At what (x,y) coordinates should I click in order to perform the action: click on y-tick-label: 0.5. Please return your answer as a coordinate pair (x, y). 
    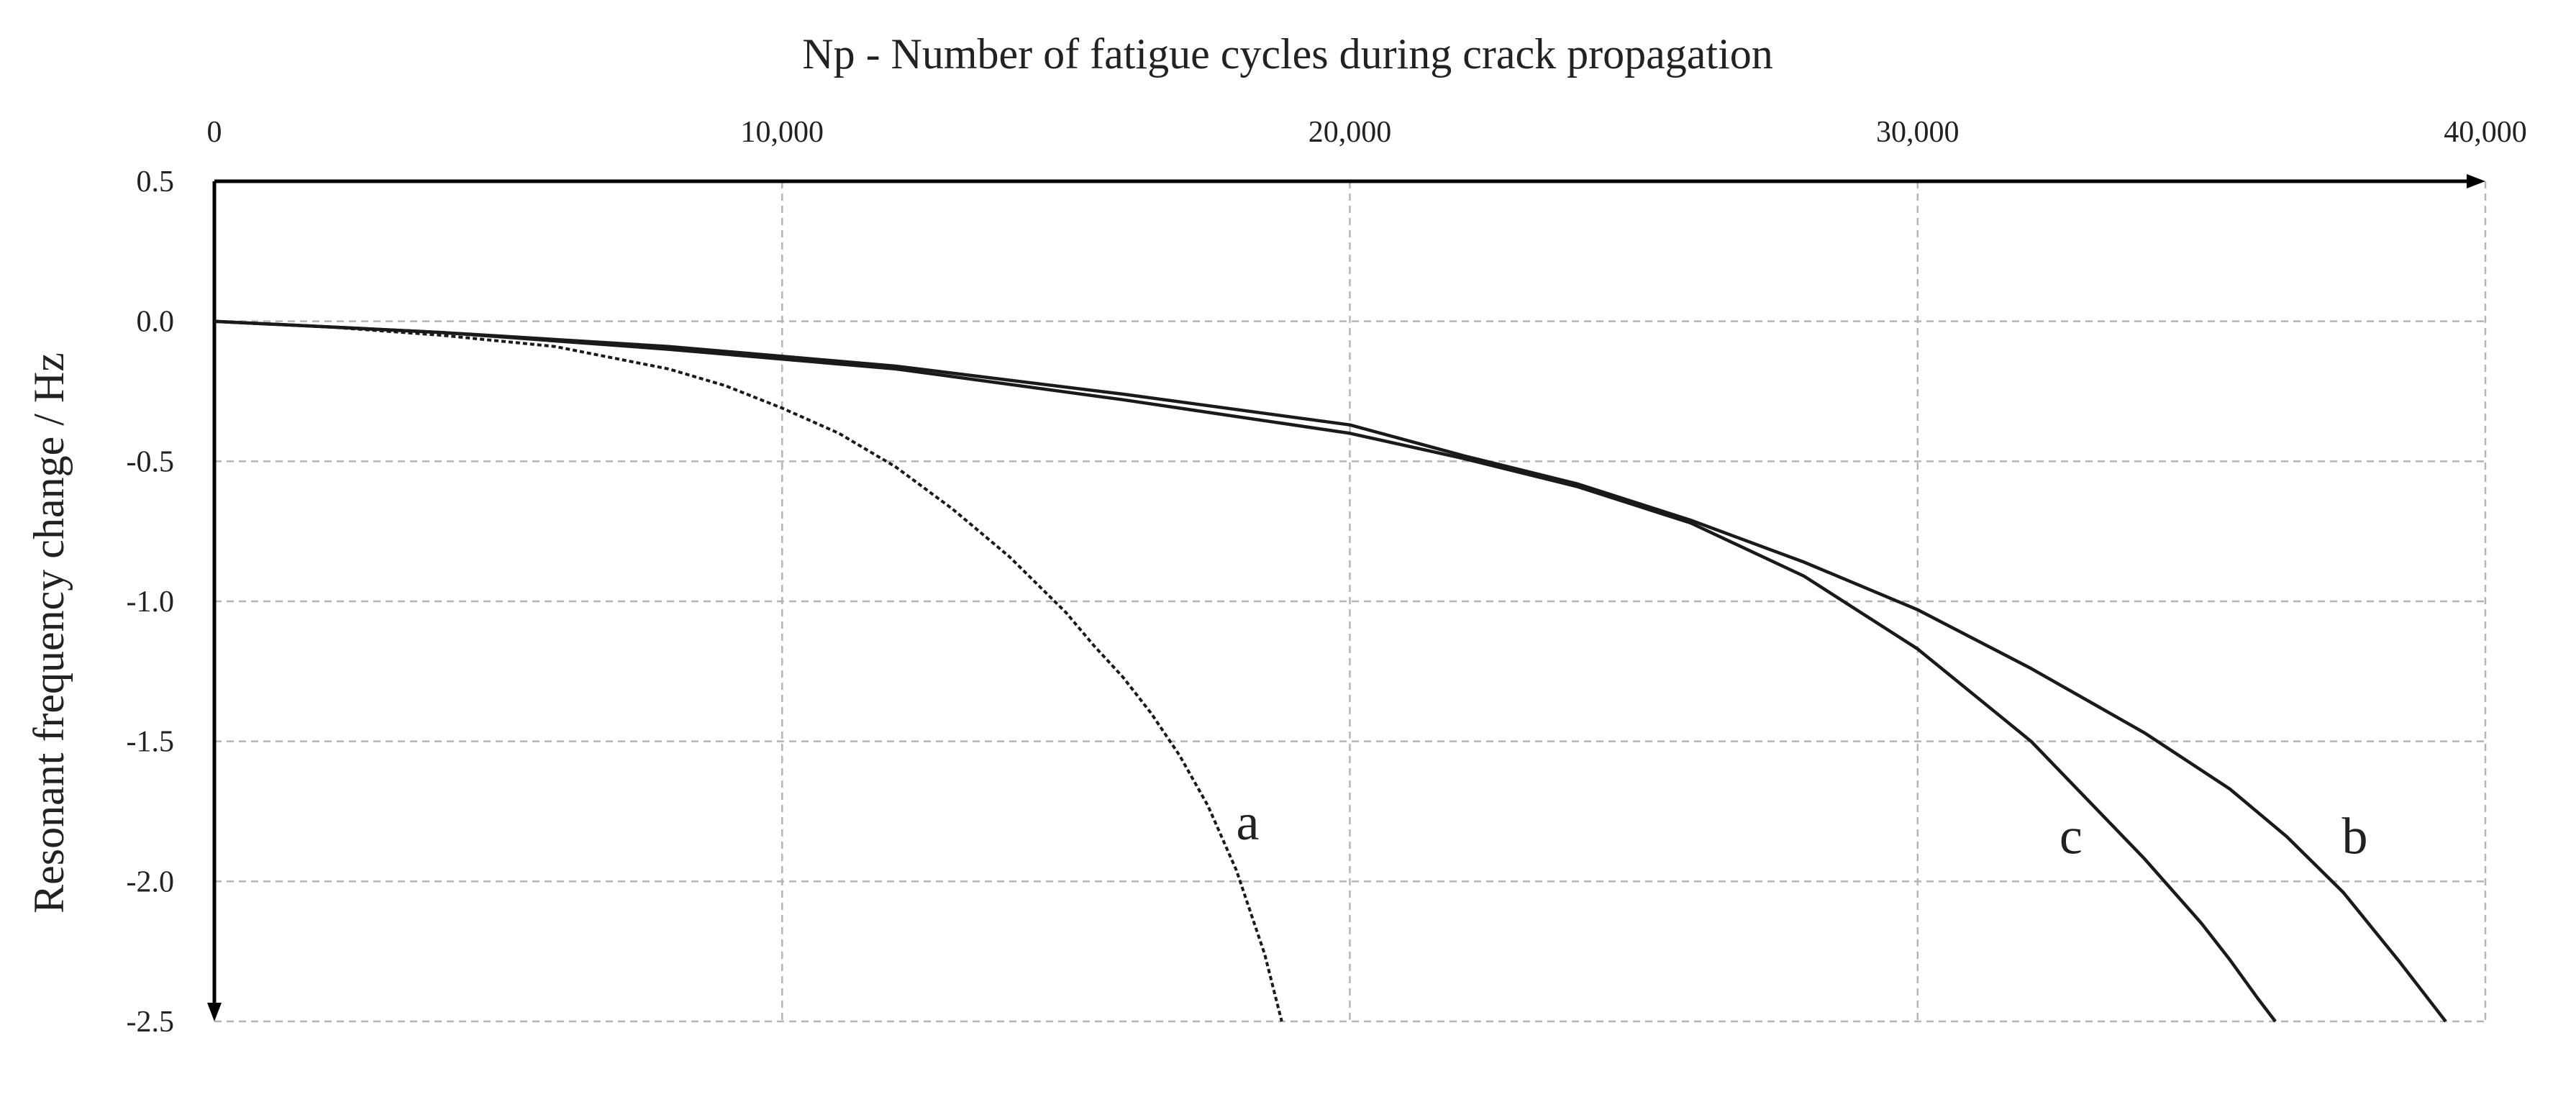
    Looking at the image, I should click on (156, 182).